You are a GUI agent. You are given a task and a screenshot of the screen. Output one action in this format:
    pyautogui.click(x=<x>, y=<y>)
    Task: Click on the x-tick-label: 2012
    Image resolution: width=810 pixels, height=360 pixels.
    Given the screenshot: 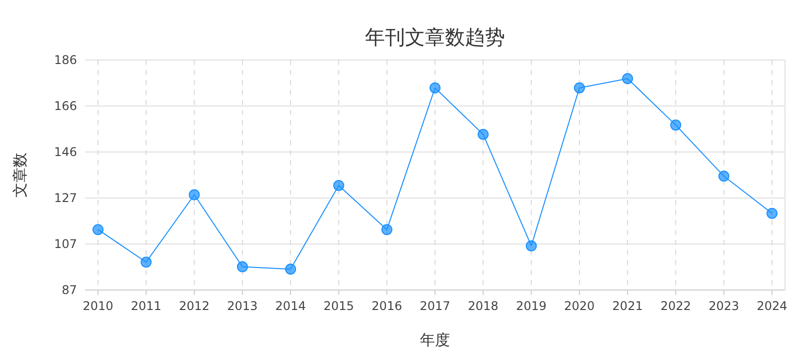 What is the action you would take?
    pyautogui.click(x=194, y=306)
    